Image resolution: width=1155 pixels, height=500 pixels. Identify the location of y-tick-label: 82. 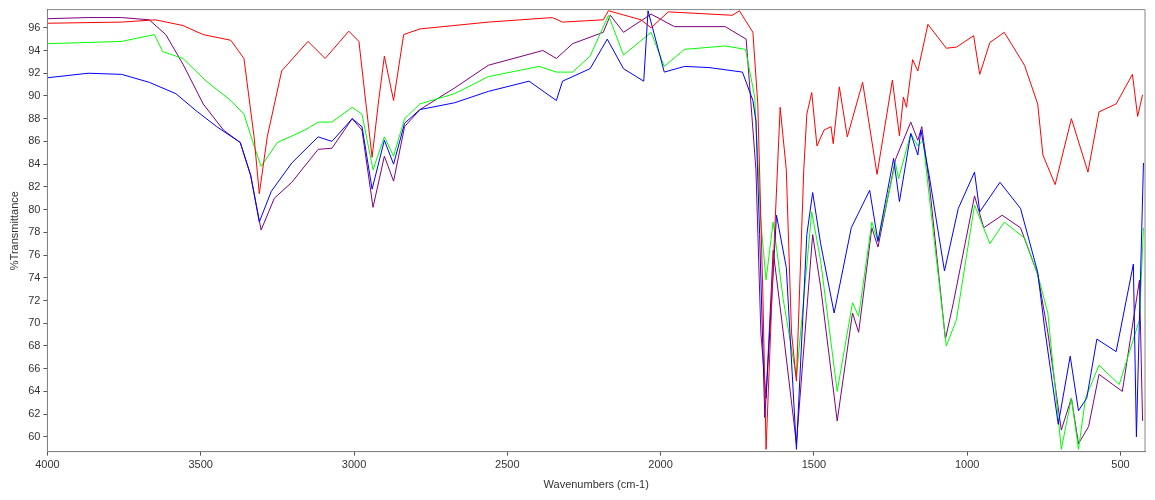
(34, 185).